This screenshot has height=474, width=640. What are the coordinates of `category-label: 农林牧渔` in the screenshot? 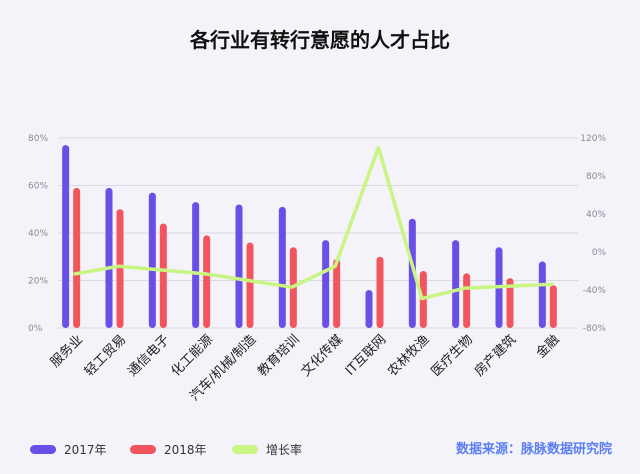 It's located at (408, 355).